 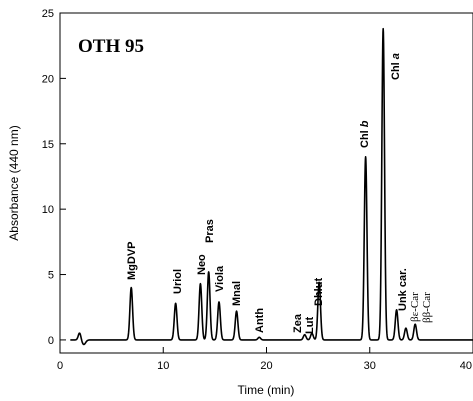 What do you see at coordinates (237, 293) in the screenshot?
I see `peak-label-mnal: Mnal` at bounding box center [237, 293].